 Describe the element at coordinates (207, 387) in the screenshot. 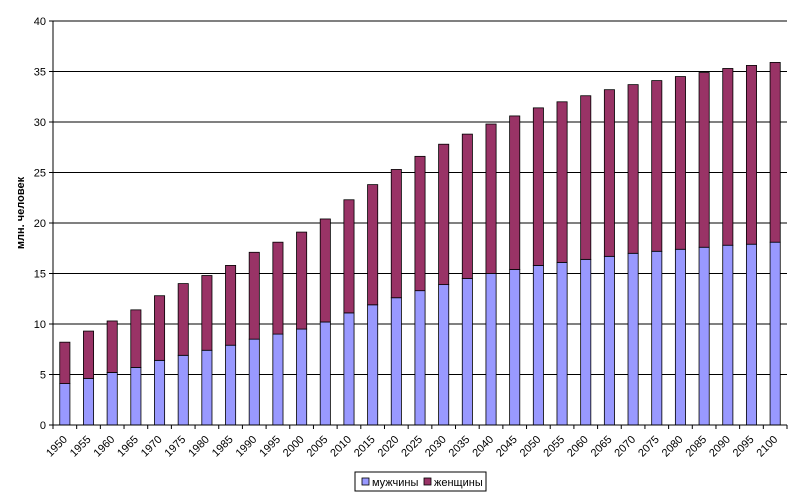

I see `bar-men-1980` at that location.